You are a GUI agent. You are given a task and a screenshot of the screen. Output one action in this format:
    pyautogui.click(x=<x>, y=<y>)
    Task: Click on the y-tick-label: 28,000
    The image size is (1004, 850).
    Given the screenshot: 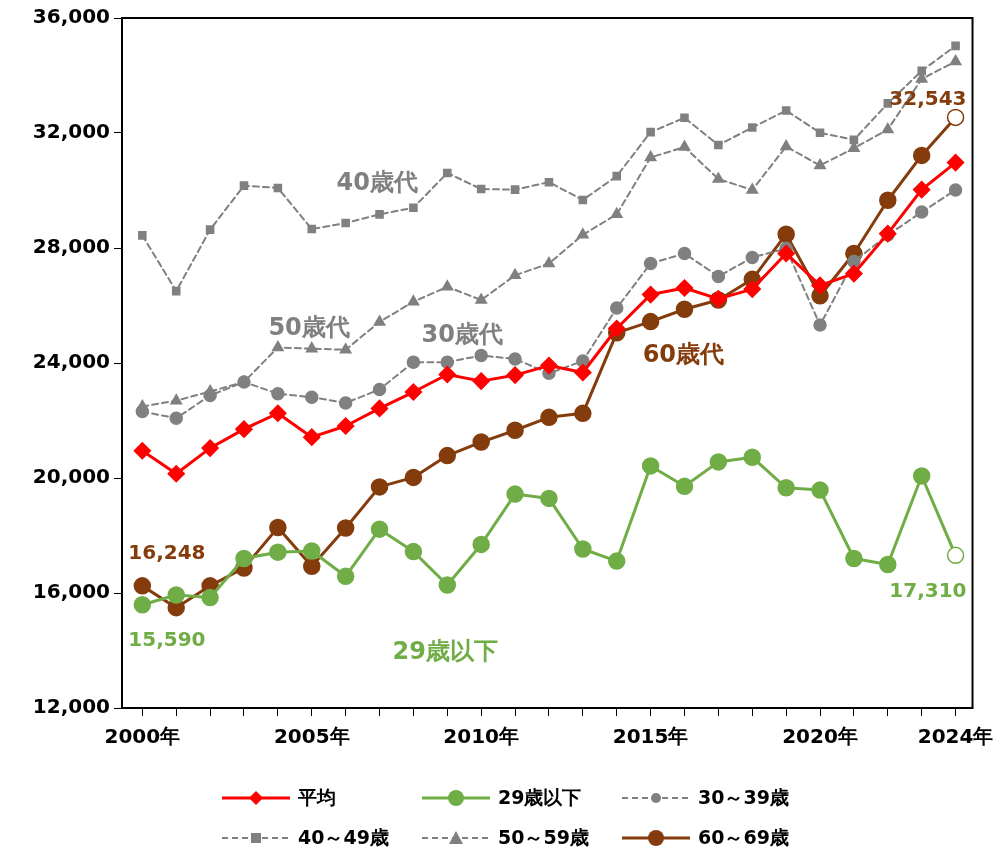 What is the action you would take?
    pyautogui.click(x=71, y=246)
    